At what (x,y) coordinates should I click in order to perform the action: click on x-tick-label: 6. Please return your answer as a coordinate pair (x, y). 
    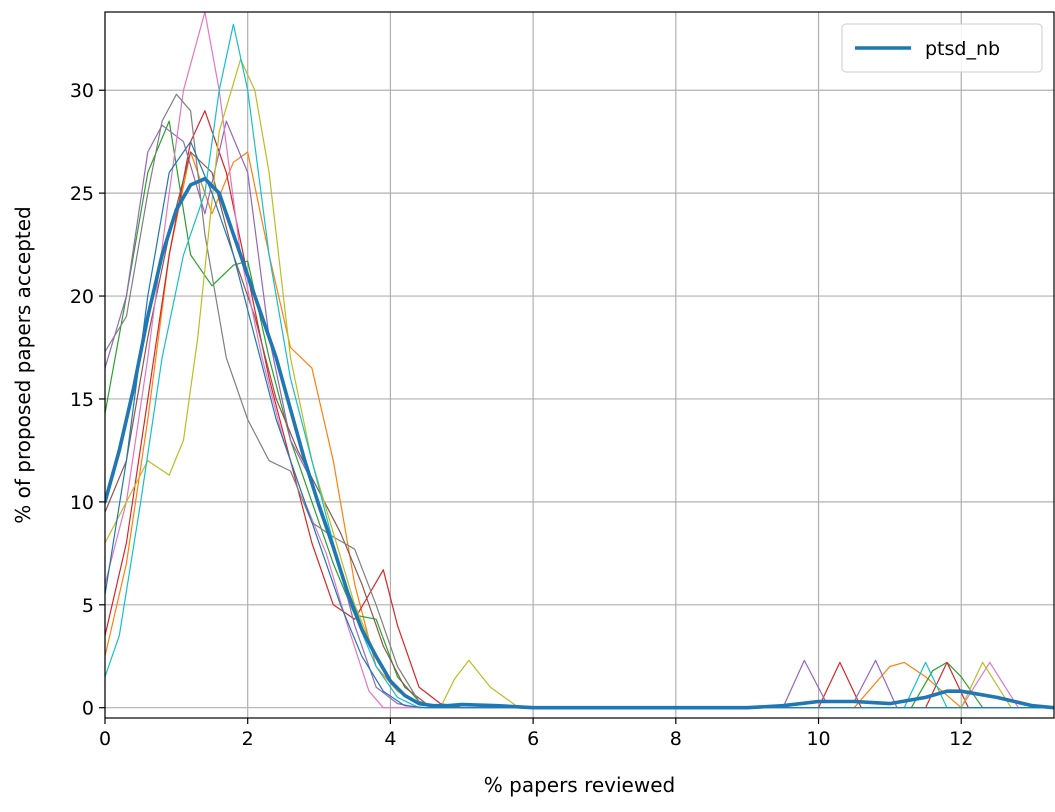
    Looking at the image, I should click on (533, 739).